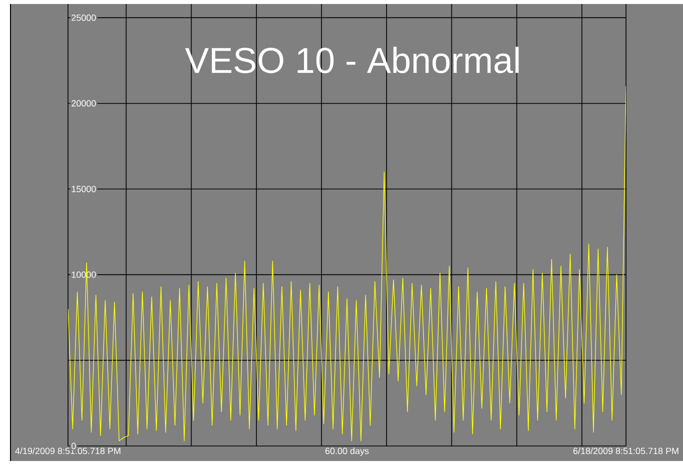 Image resolution: width=683 pixels, height=465 pixels. I want to click on x-tick-label: 4/19/2009 8:51:05.718 PM, so click(67, 451).